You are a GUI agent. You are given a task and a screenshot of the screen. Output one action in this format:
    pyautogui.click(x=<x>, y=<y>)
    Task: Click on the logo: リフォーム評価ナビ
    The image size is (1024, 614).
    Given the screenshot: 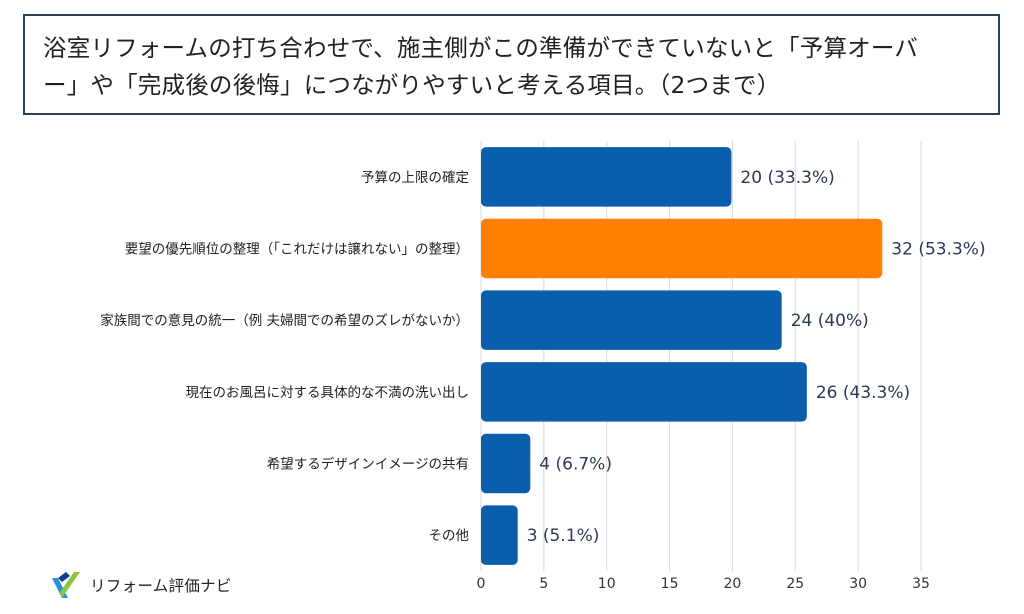 What is the action you would take?
    pyautogui.click(x=140, y=585)
    